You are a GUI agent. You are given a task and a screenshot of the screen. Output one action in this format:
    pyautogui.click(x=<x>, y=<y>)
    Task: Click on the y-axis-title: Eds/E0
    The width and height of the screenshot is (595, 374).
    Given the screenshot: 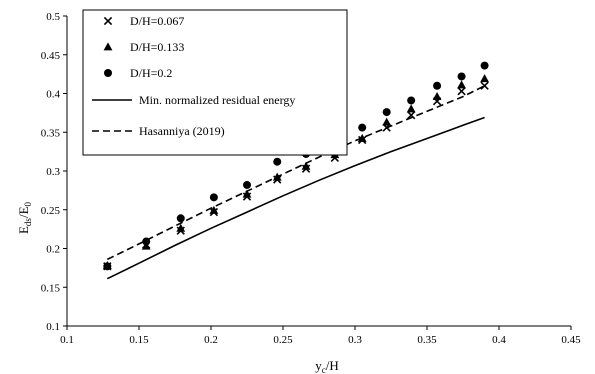 What is the action you would take?
    pyautogui.click(x=24, y=217)
    